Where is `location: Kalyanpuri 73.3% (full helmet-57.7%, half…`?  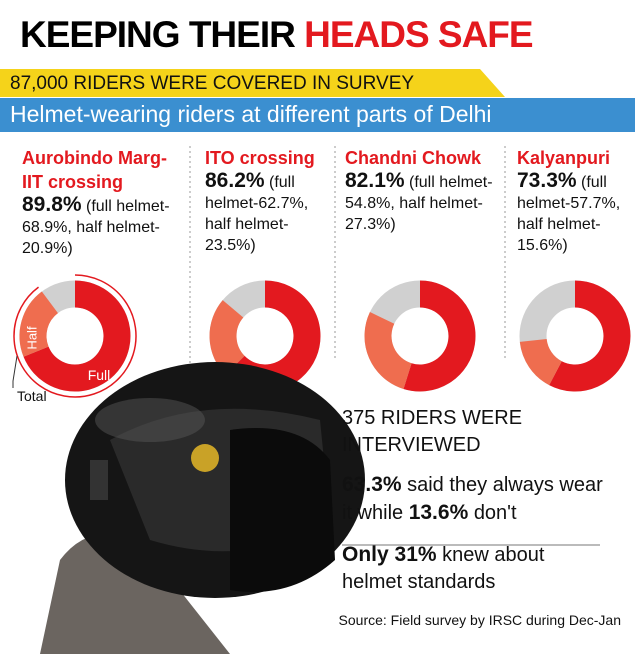
location: Kalyanpuri 73.3% (full helmet-57.7%, half… is located at coordinates (576, 201).